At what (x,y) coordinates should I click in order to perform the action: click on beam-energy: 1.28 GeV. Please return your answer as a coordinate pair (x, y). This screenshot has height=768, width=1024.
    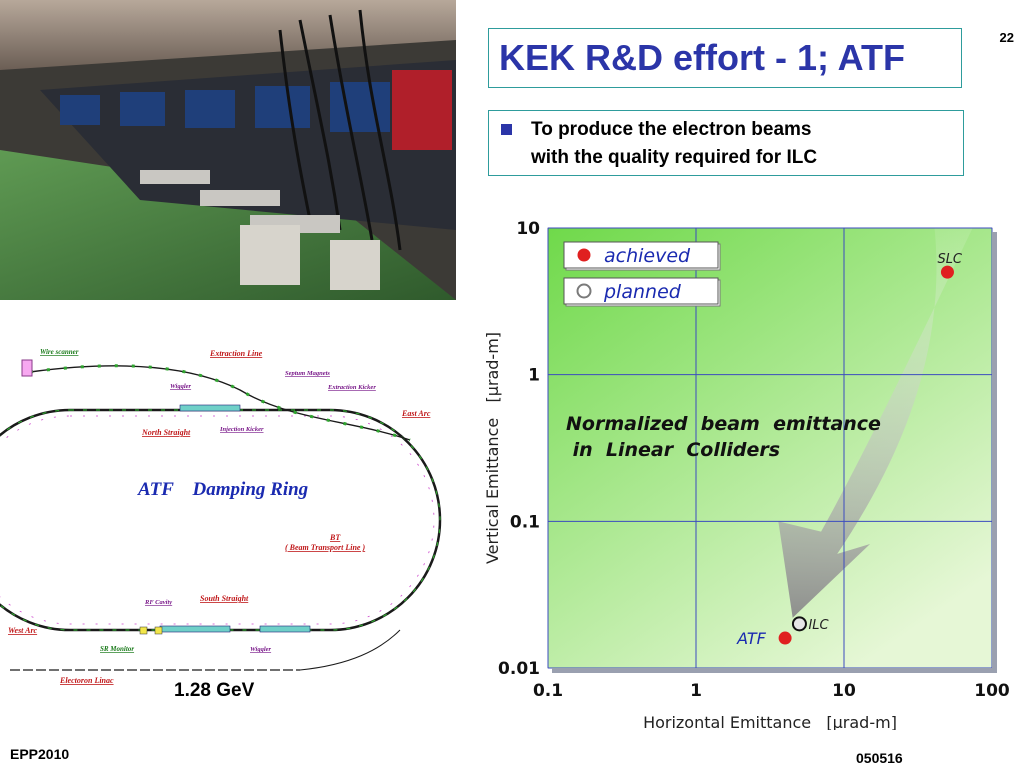
    Looking at the image, I should click on (214, 690).